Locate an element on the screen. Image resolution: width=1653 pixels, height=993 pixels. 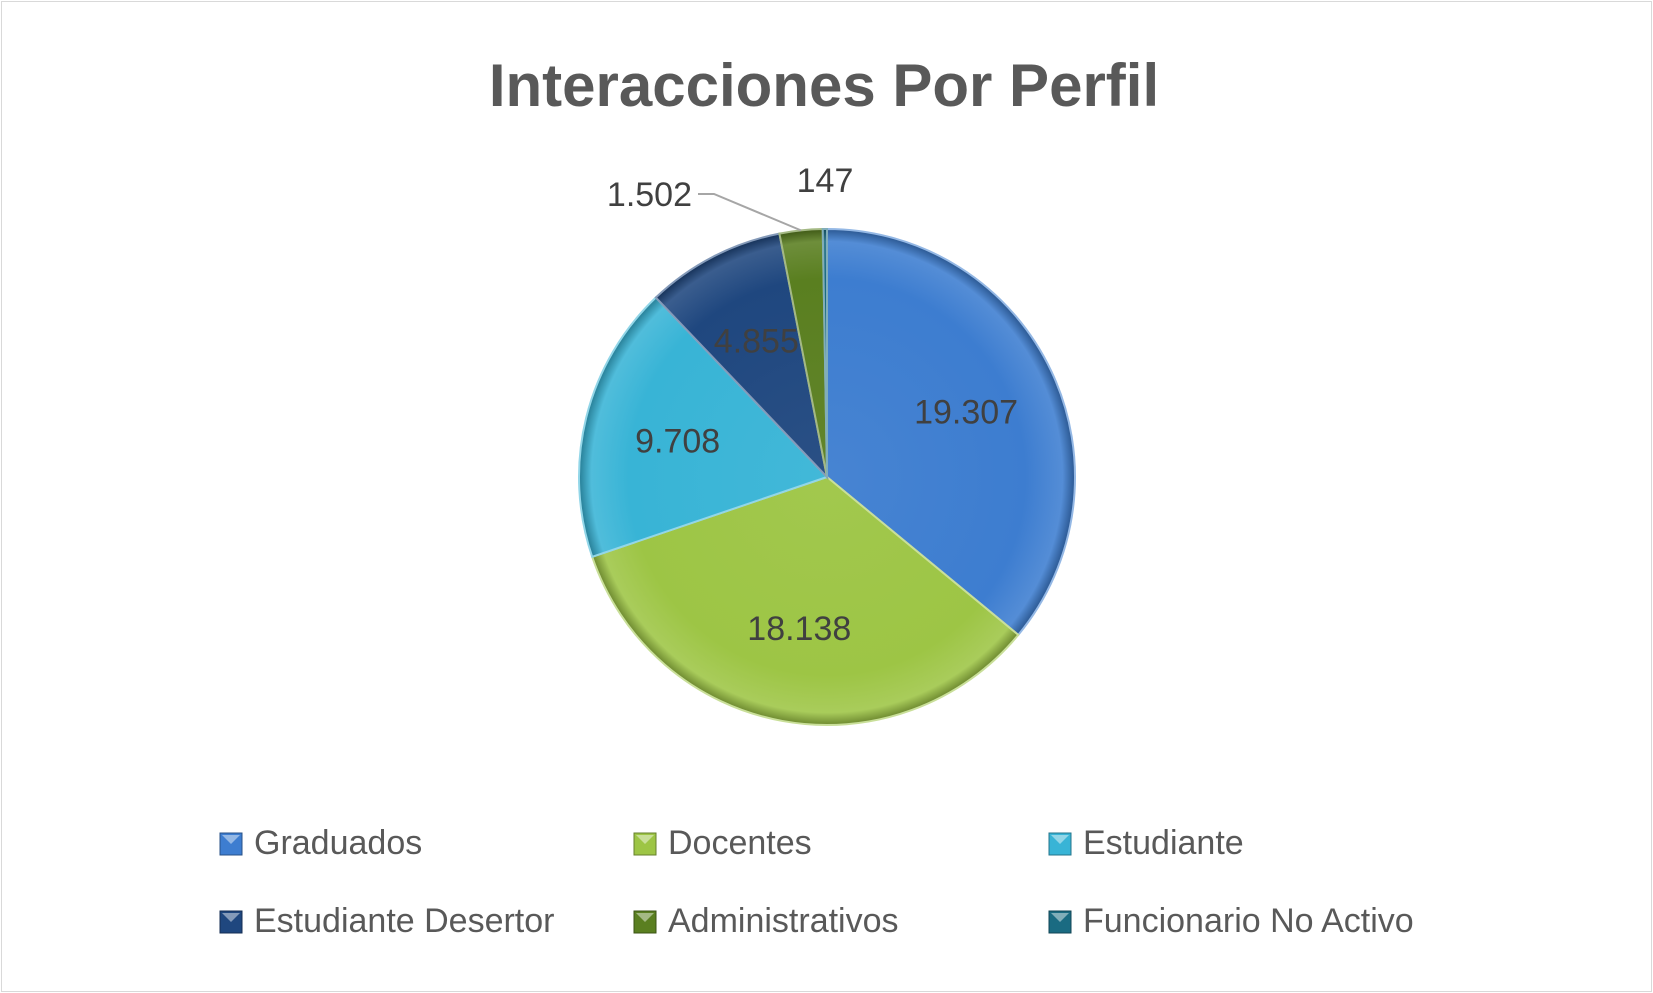
legend-swatch-highlight-estudiante is located at coordinates (1060, 839).